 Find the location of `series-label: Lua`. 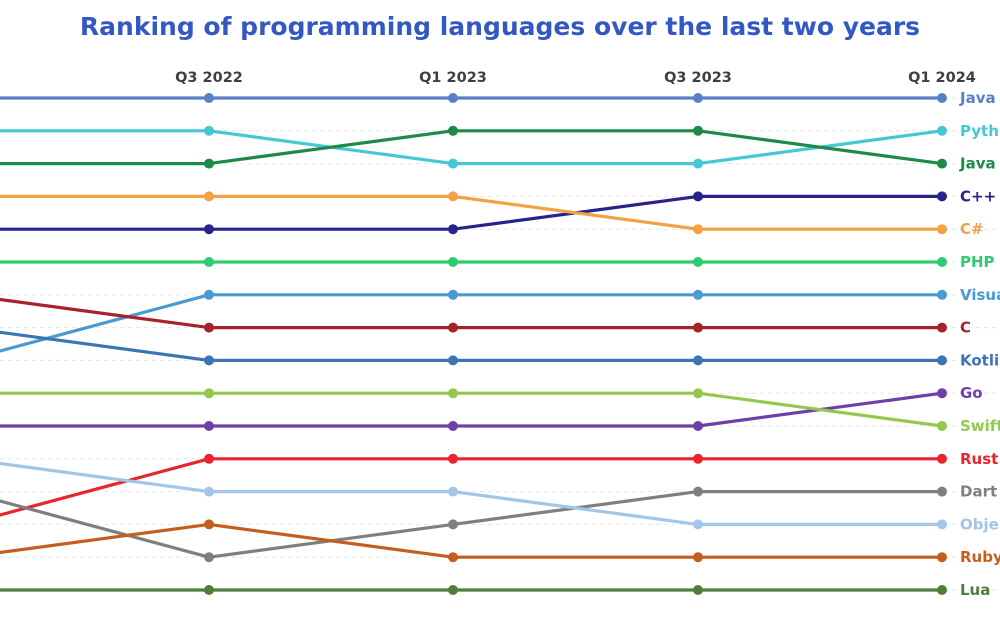

series-label: Lua is located at coordinates (975, 590).